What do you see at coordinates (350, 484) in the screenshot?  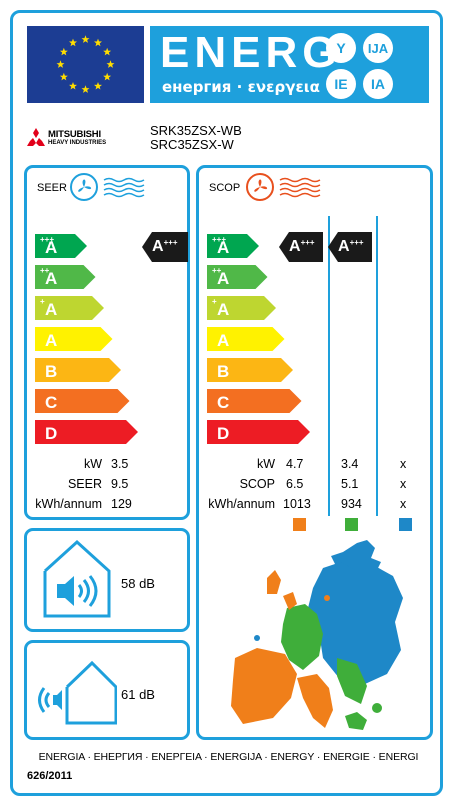 I see `scop-value: 5.1` at bounding box center [350, 484].